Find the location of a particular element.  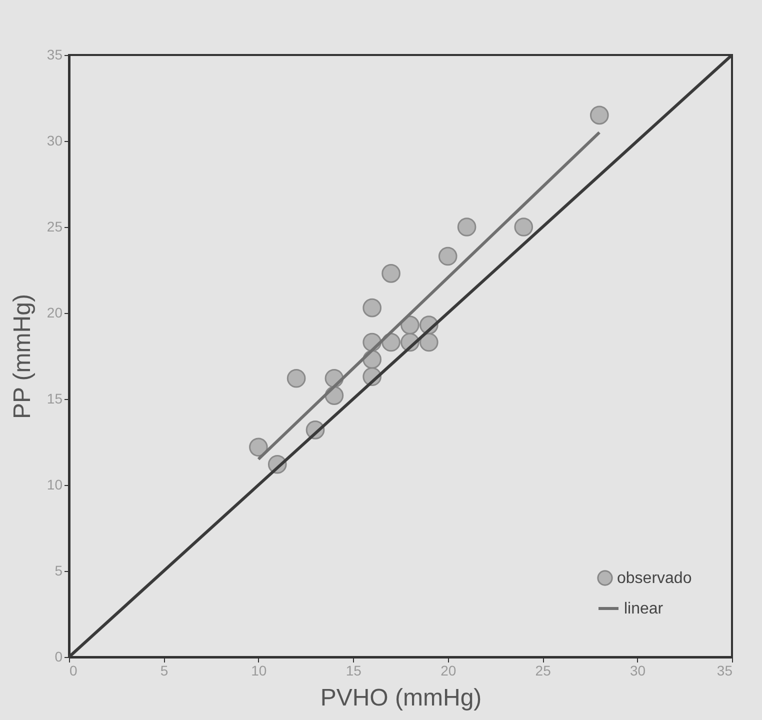

y-tick-label: 30 is located at coordinates (54, 140).